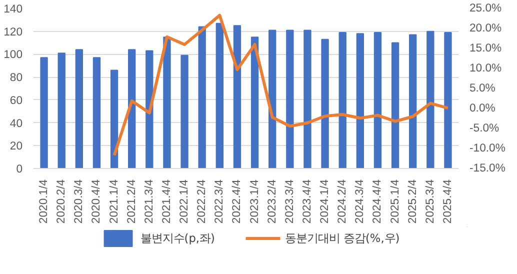 The image size is (517, 274). Describe the element at coordinates (412, 201) in the screenshot. I see `x-tick-label: 2025.2/4` at that location.